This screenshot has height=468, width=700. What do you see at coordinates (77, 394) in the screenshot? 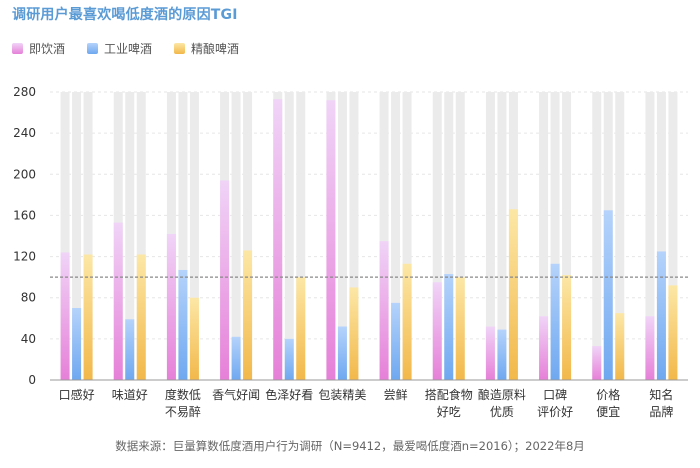
I see `x-tick-label: 口感好` at bounding box center [77, 394].